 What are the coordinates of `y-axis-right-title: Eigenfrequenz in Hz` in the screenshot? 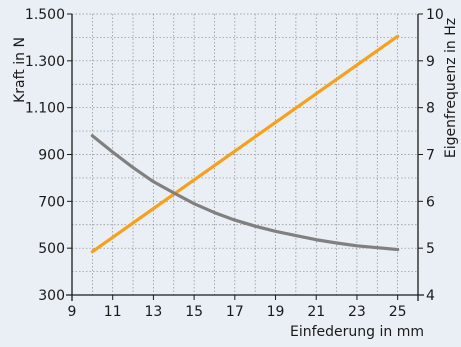 It's located at (451, 88).